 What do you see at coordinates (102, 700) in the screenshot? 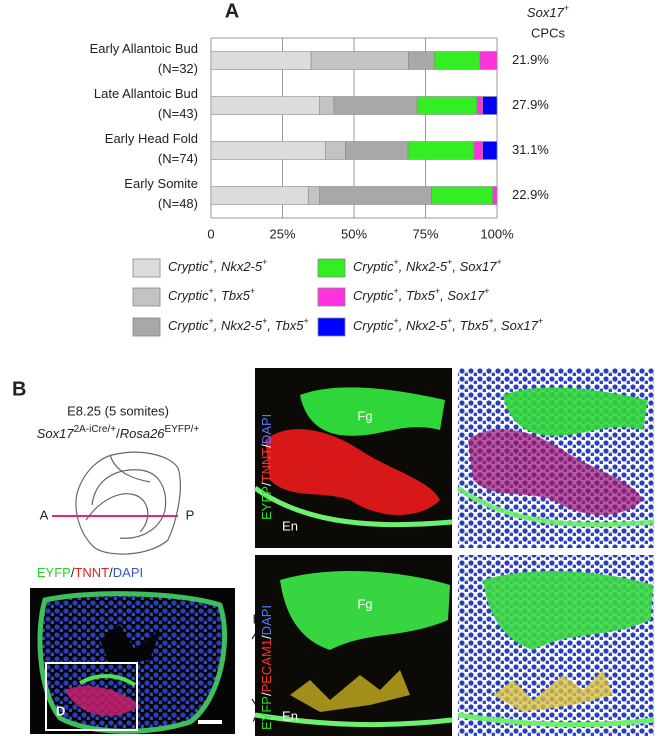
I see `heart-field` at bounding box center [102, 700].